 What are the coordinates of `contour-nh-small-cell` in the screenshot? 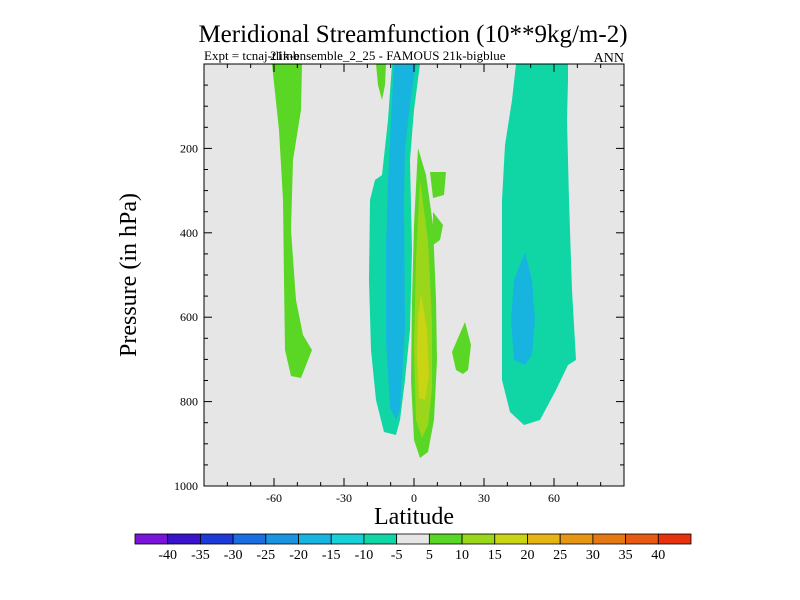 It's located at (461, 348).